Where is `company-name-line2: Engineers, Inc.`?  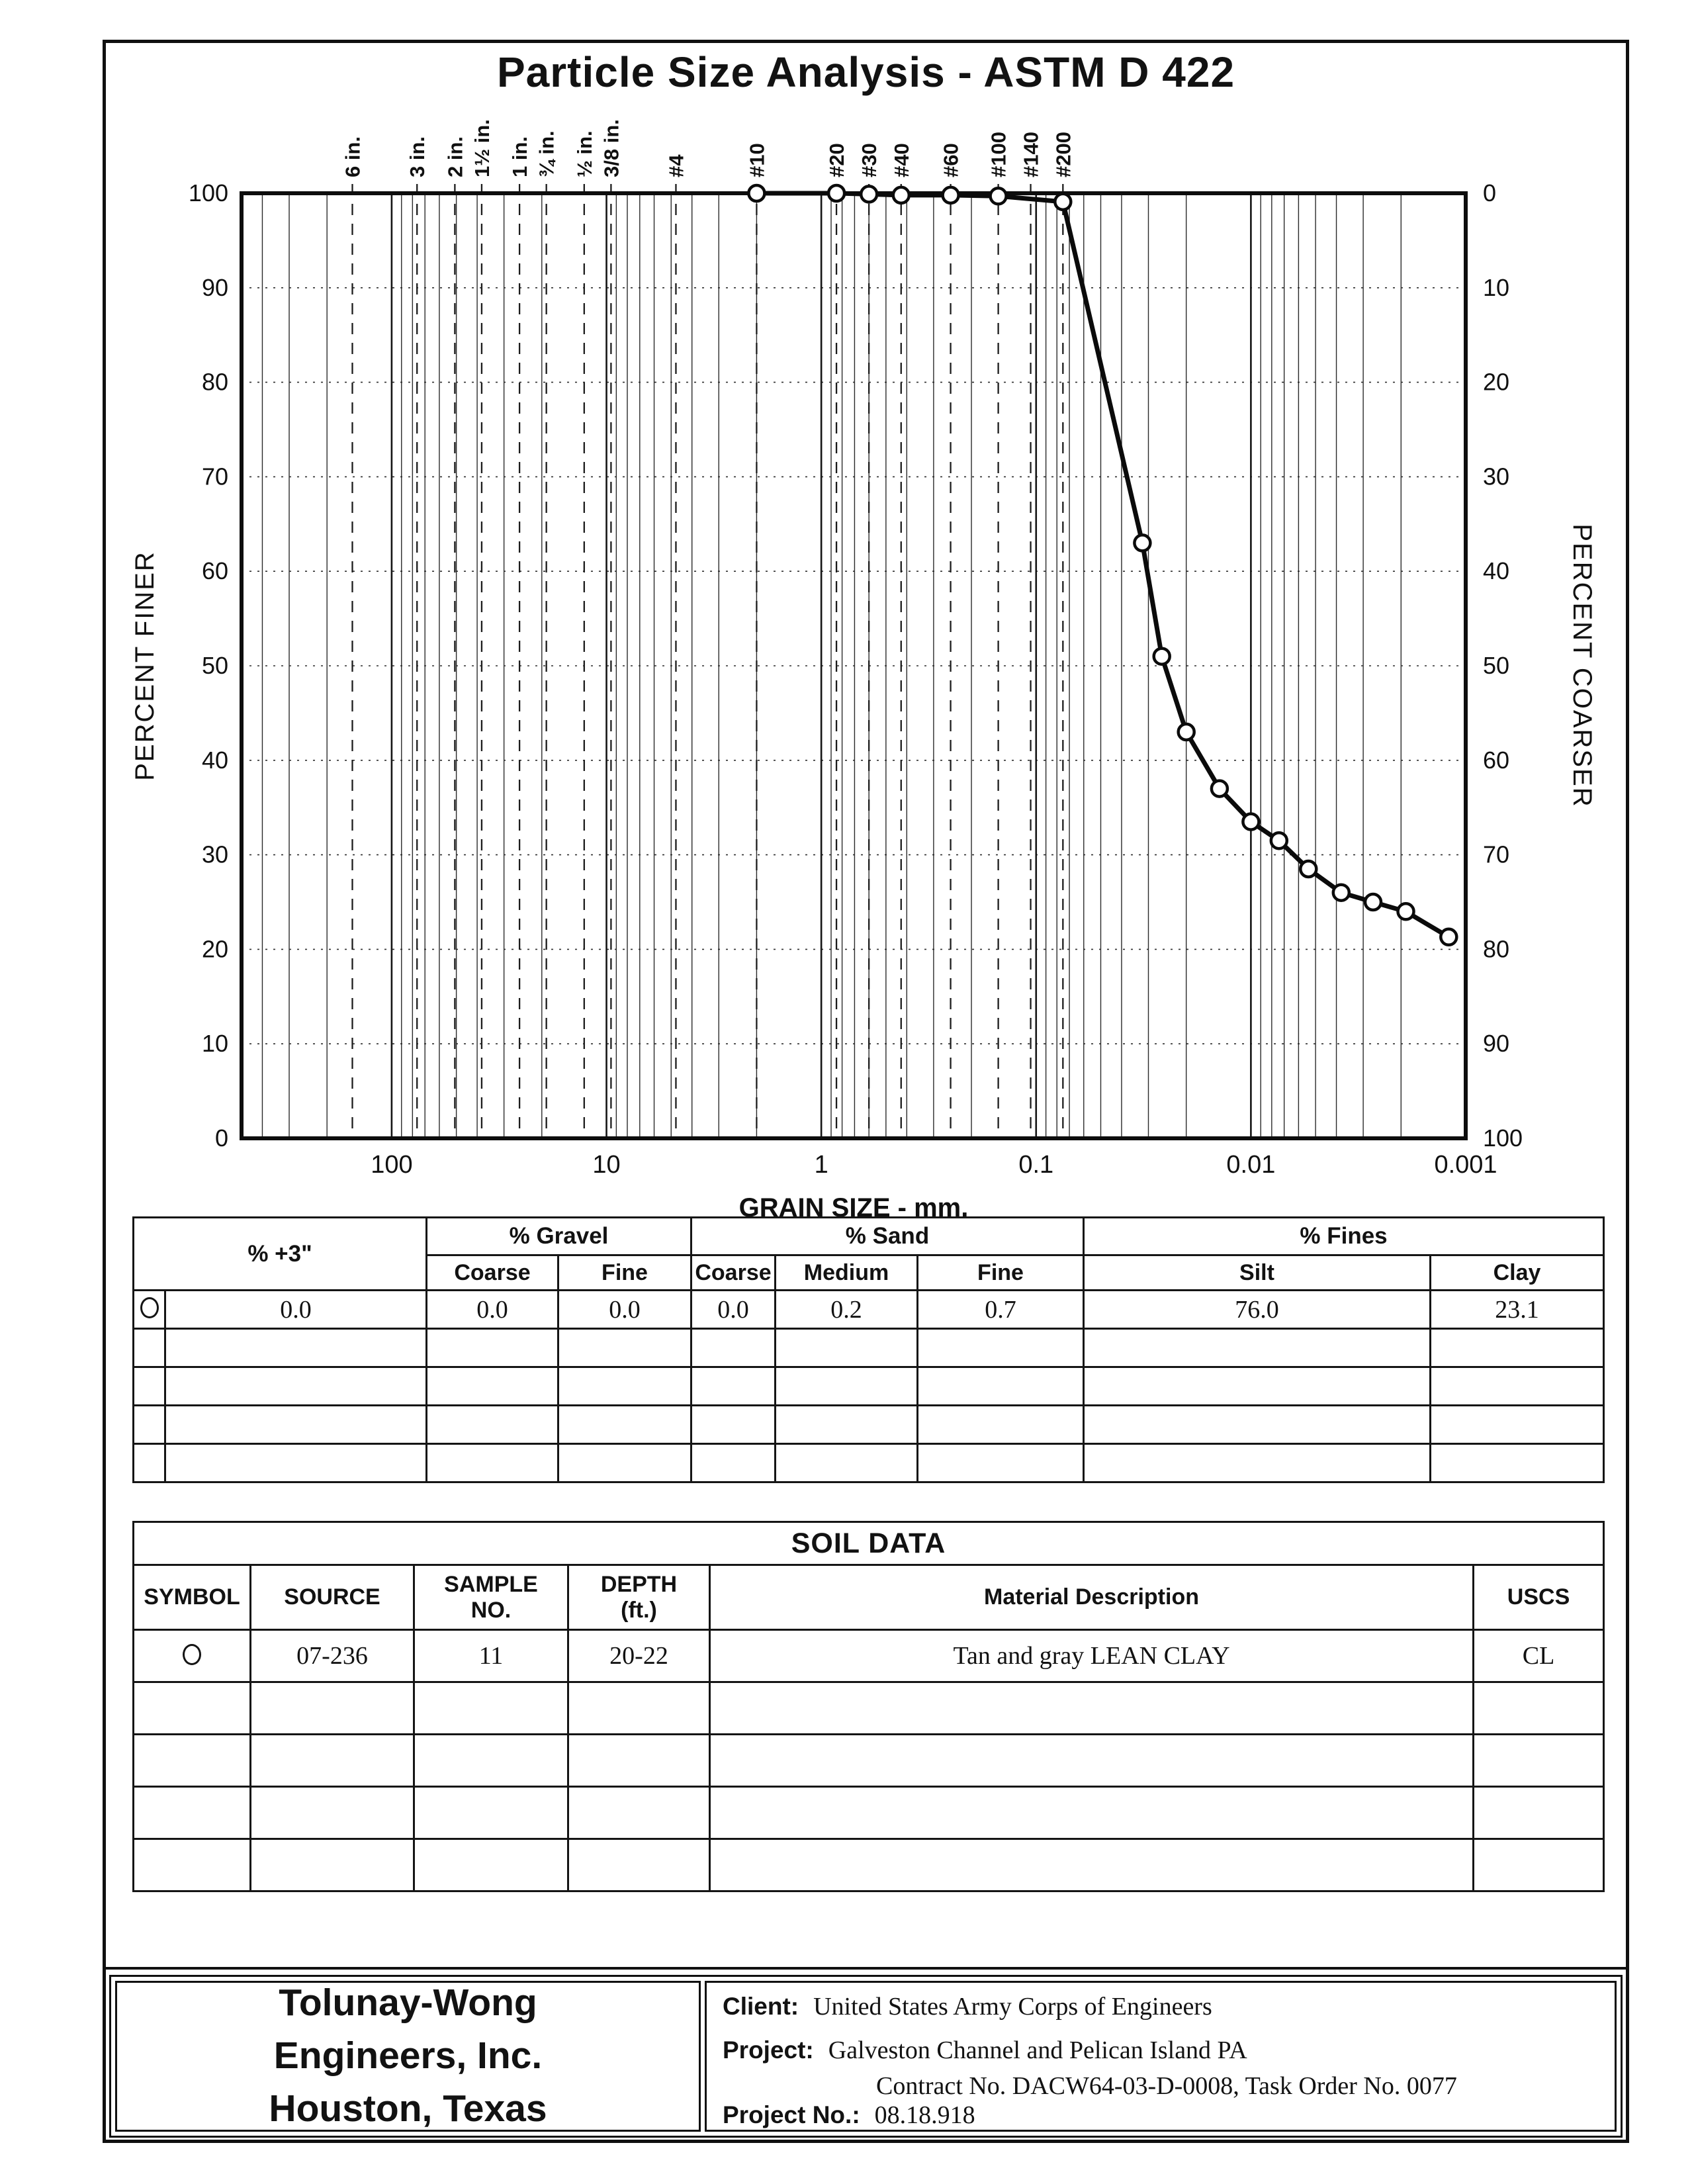 company-name-line2: Engineers, Inc. is located at coordinates (408, 2055).